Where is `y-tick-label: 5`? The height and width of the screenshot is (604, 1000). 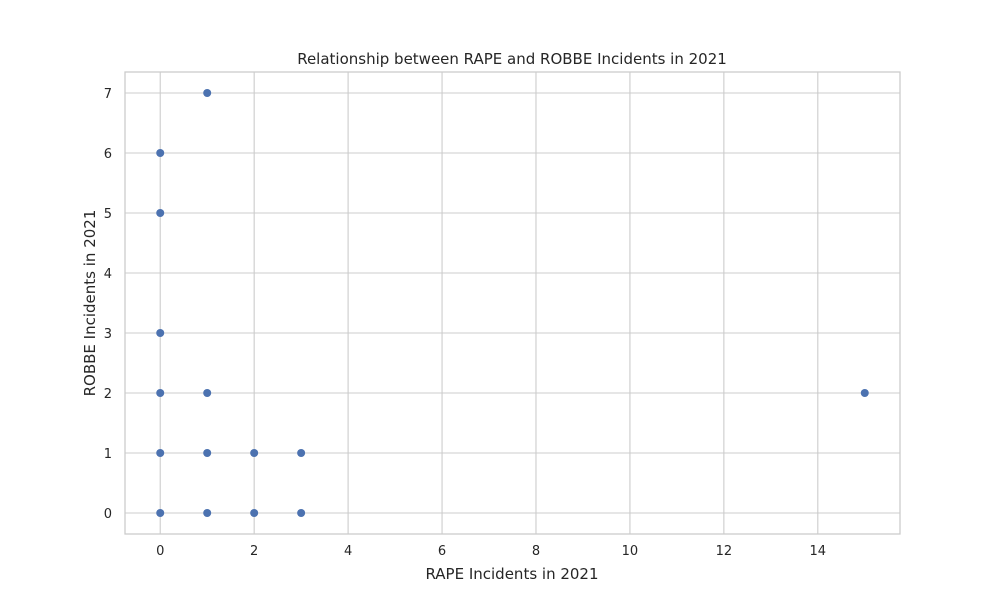
y-tick-label: 5 is located at coordinates (108, 214).